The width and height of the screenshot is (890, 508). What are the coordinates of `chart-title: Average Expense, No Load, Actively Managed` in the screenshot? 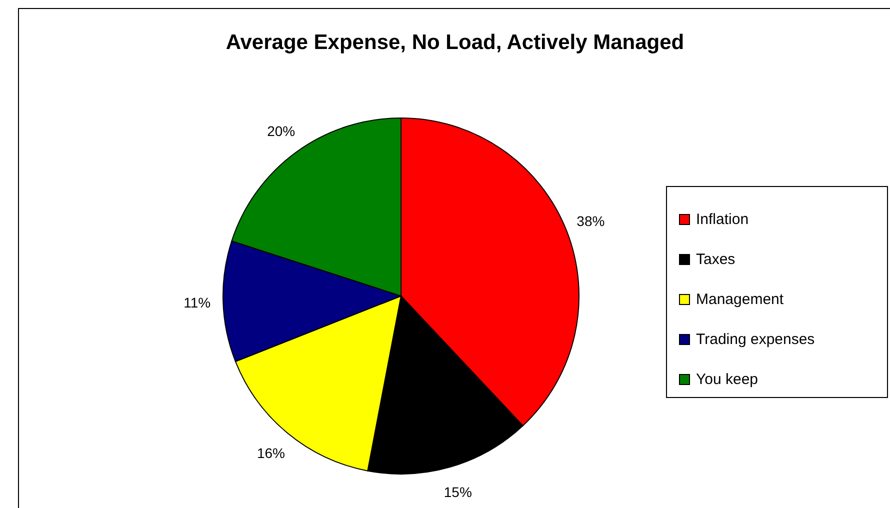 It's located at (455, 43).